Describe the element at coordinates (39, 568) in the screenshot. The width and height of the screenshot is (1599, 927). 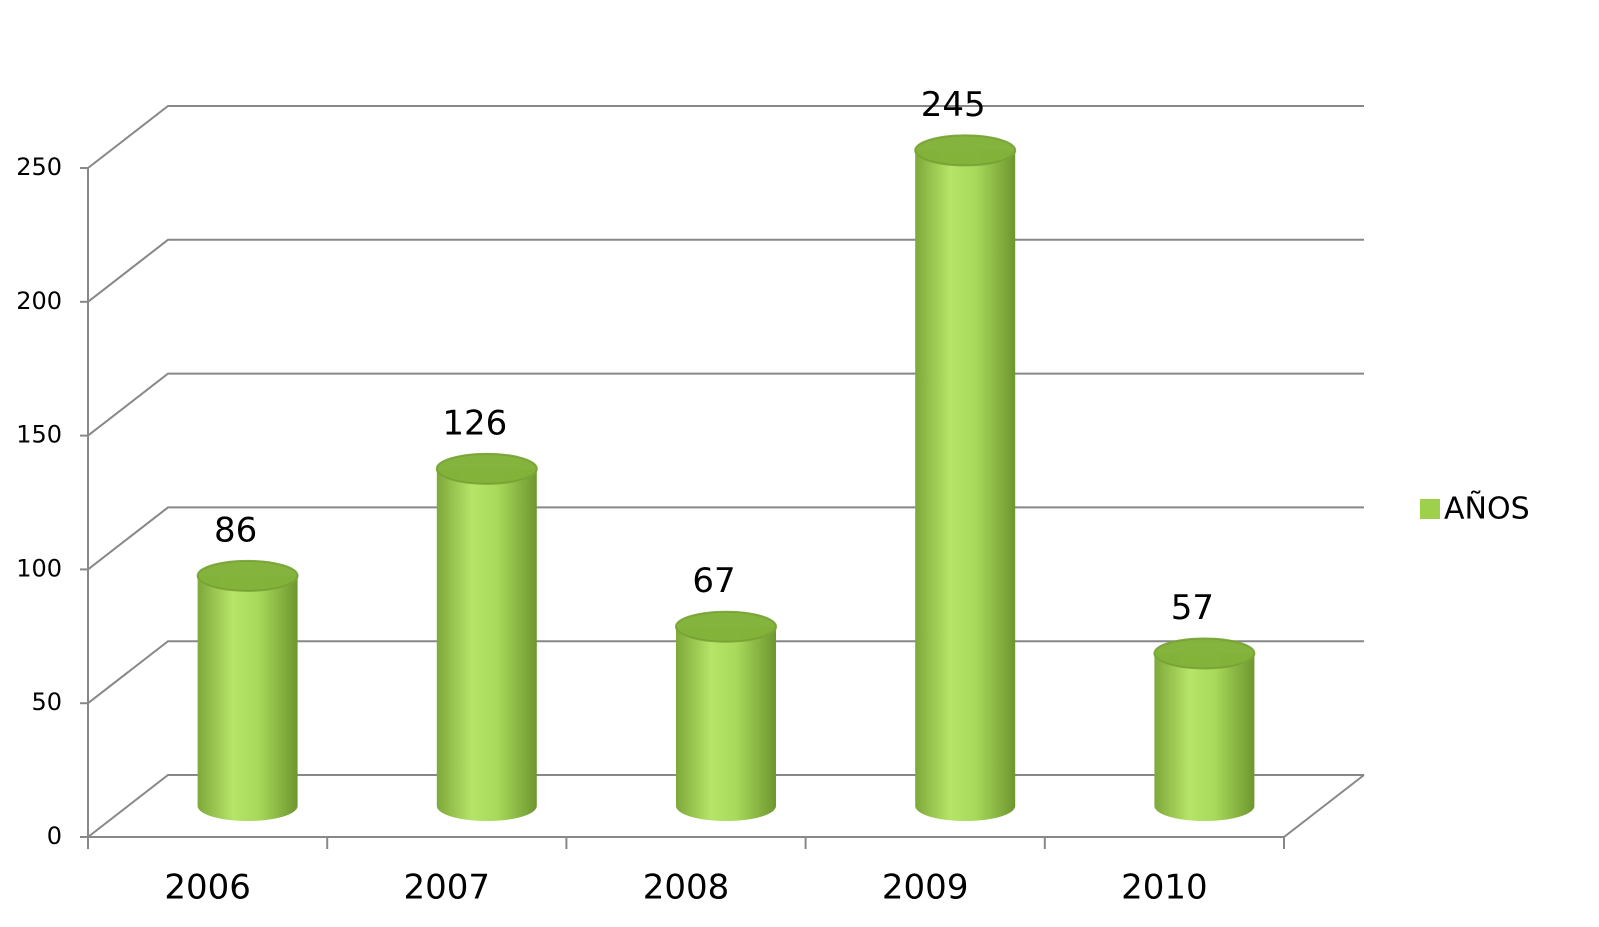
I see `y-tick-label: 100` at that location.